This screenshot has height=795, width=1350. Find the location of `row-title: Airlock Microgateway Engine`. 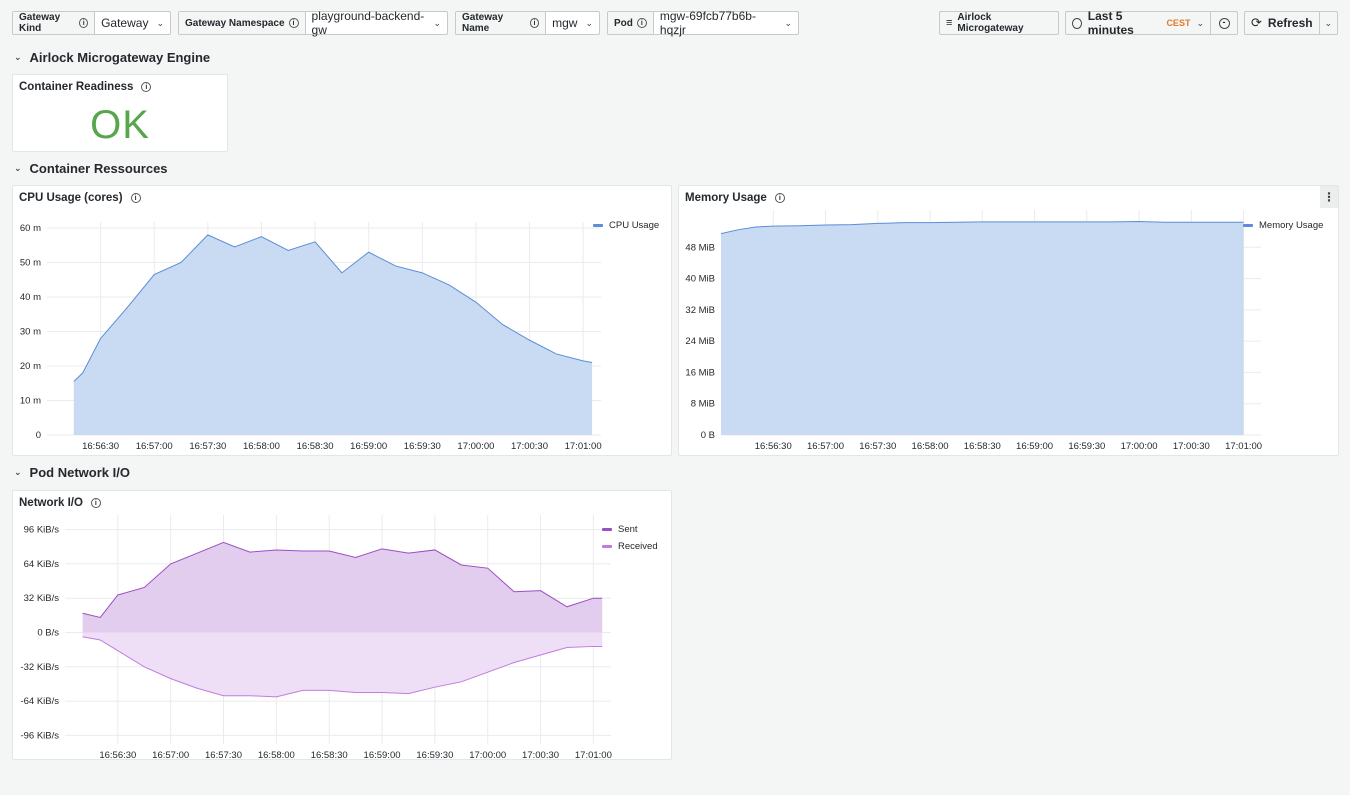

row-title: Airlock Microgateway Engine is located at coordinates (120, 57).